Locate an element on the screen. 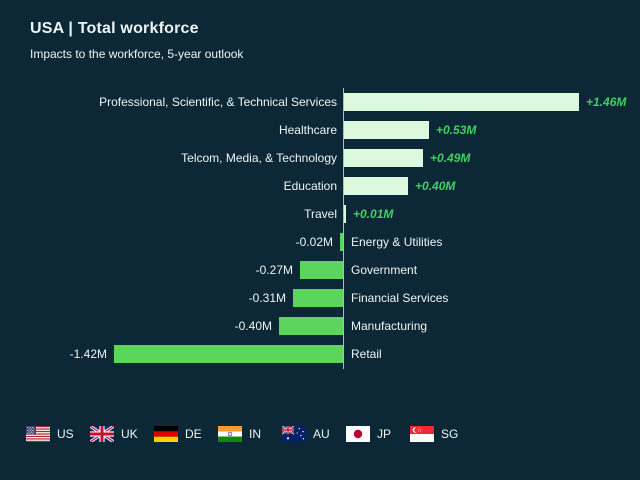  category-label-manufacturing: Manufacturing is located at coordinates (389, 326).